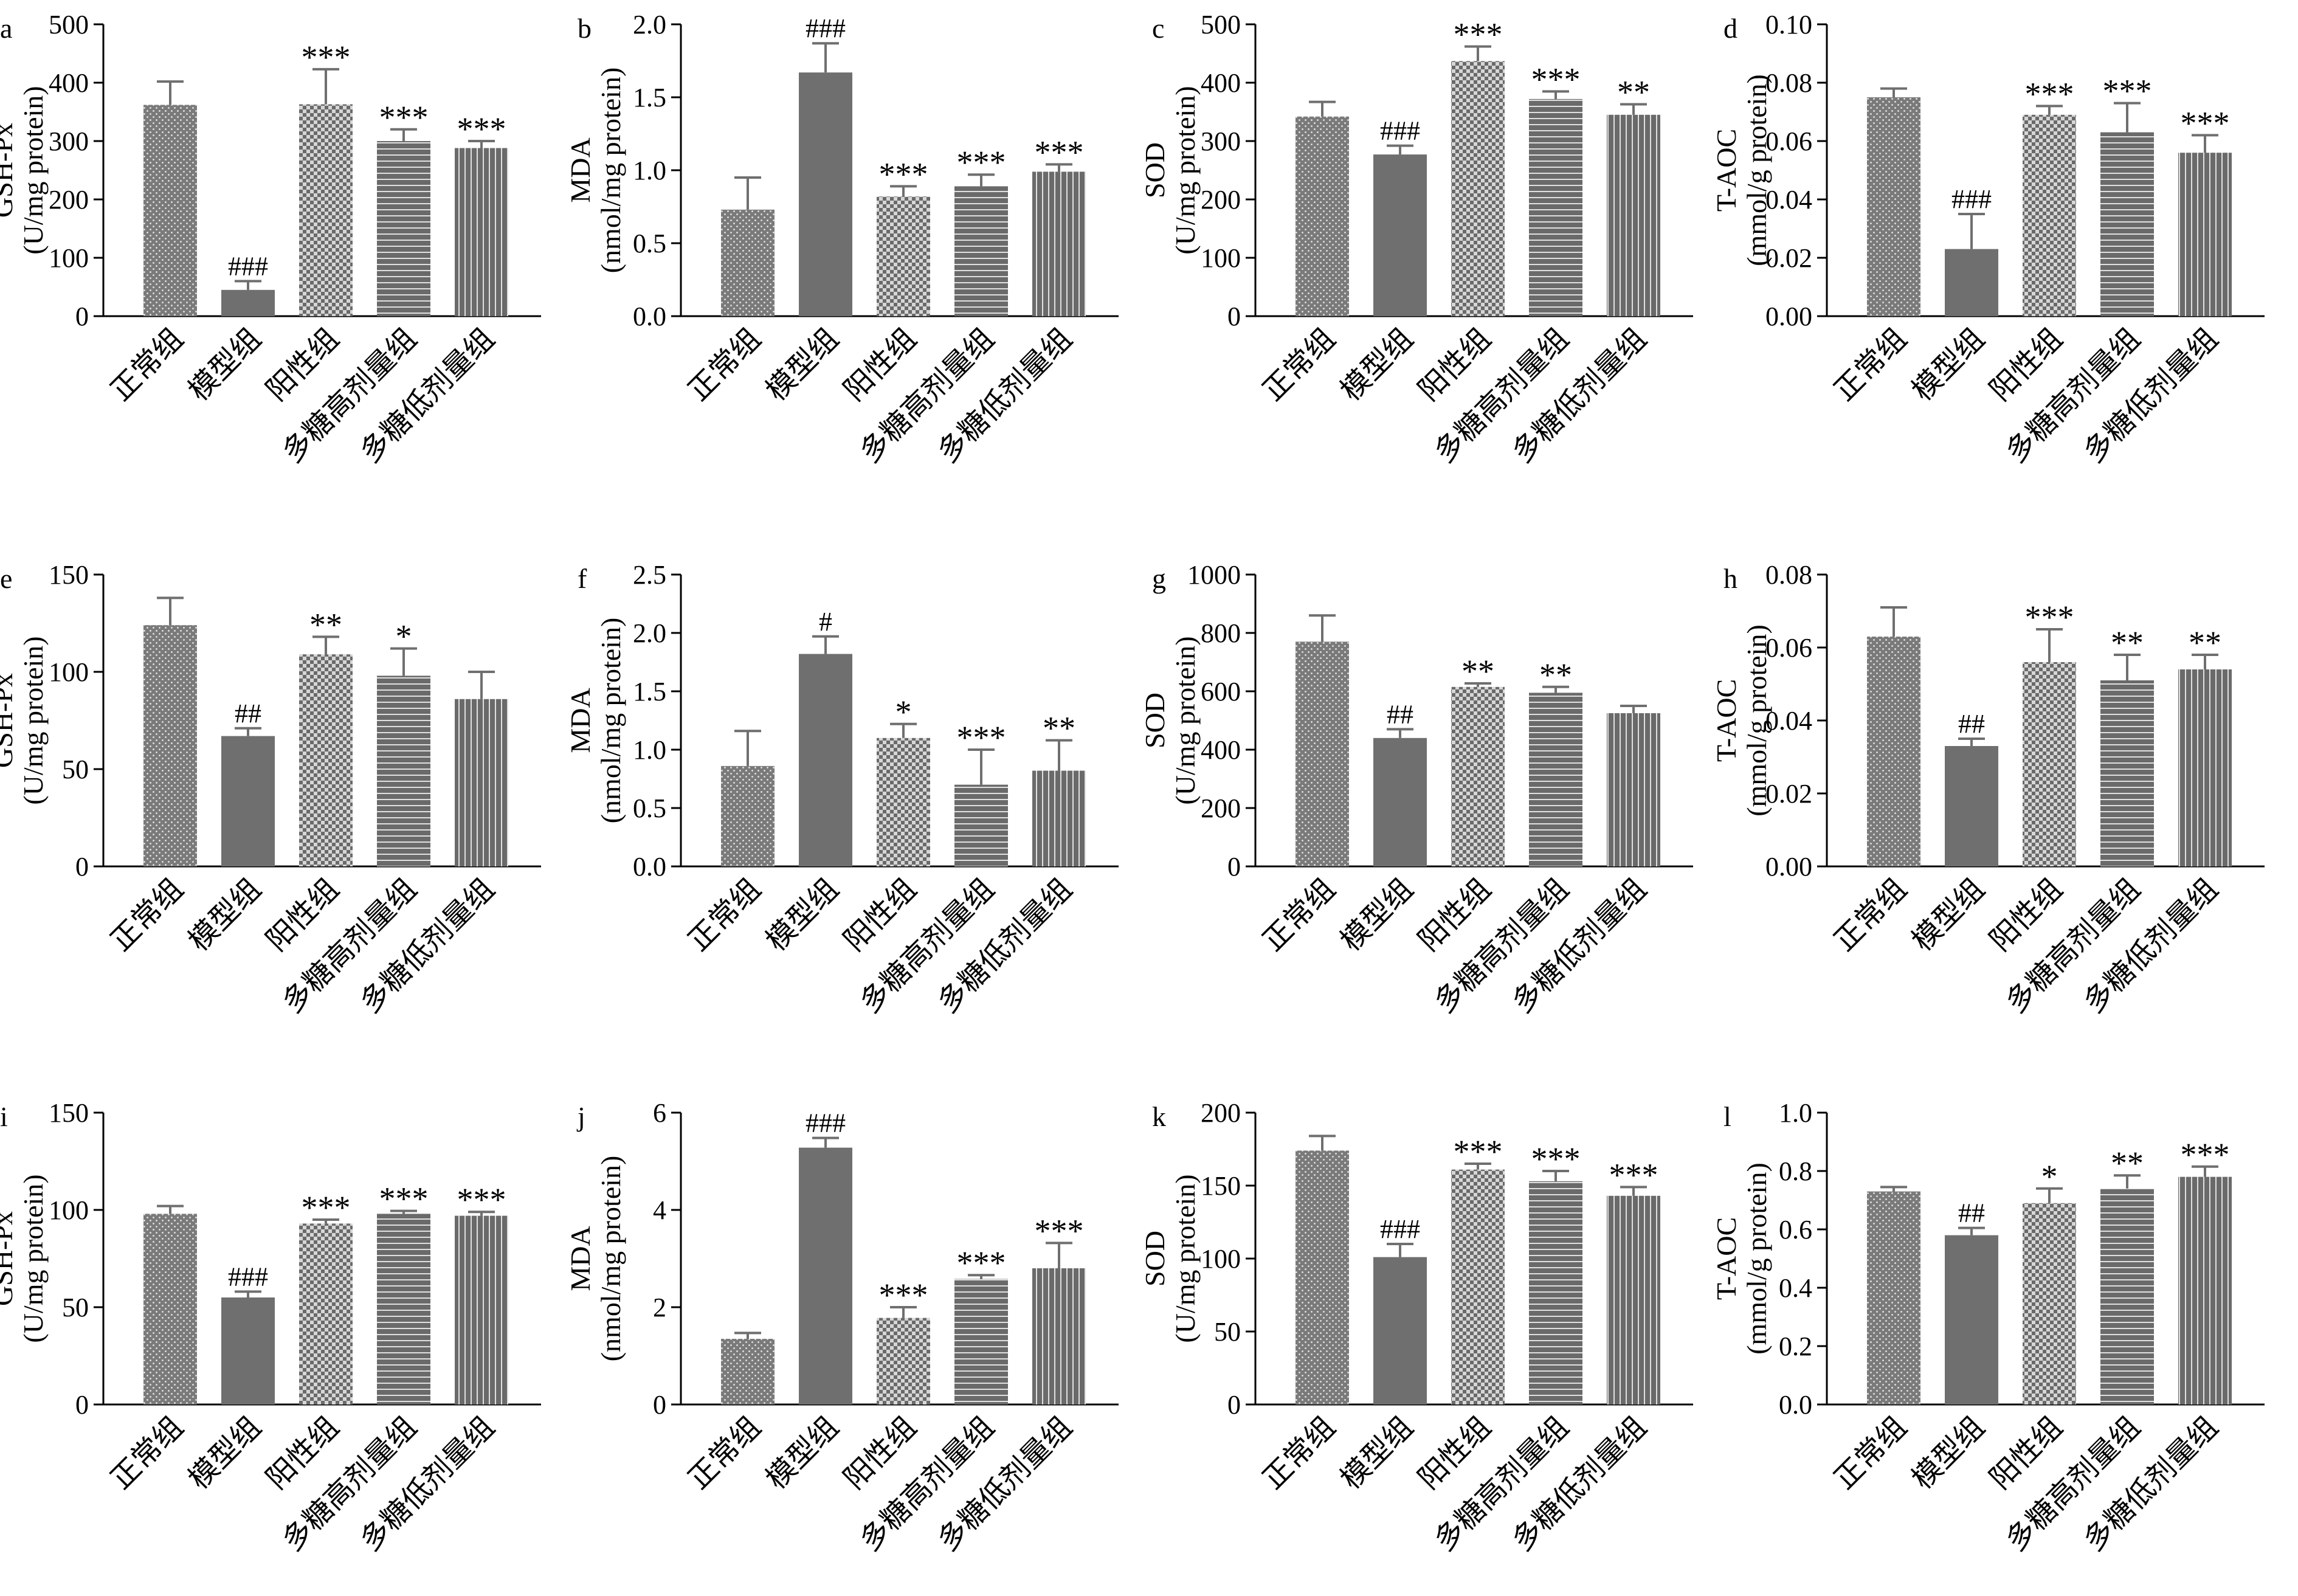 This screenshot has height=1596, width=2298. What do you see at coordinates (1788, 867) in the screenshot?
I see `y-tick-label: 0.00` at bounding box center [1788, 867].